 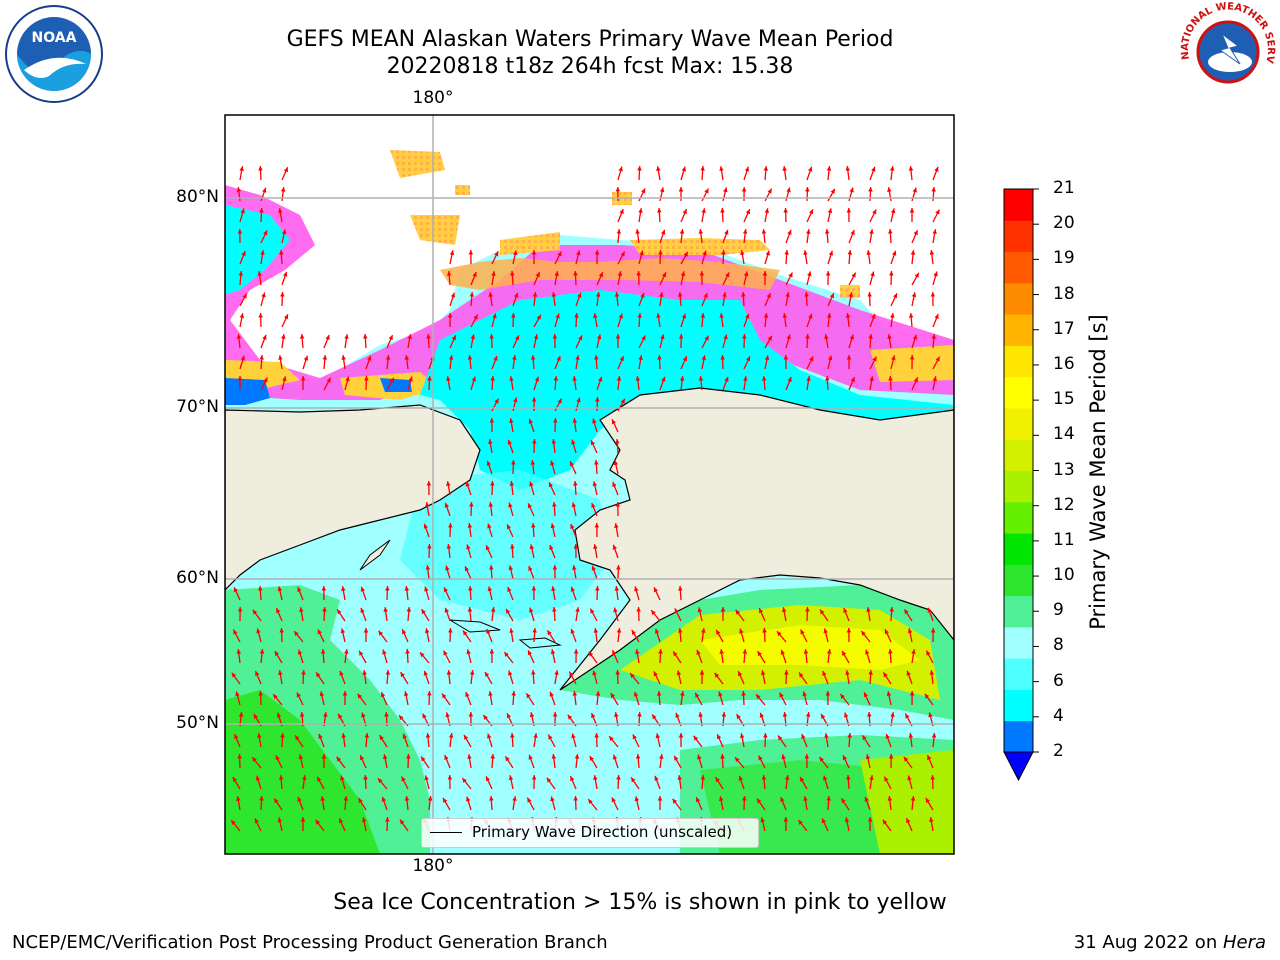 I want to click on sea-ice-orange, so click(x=610, y=274).